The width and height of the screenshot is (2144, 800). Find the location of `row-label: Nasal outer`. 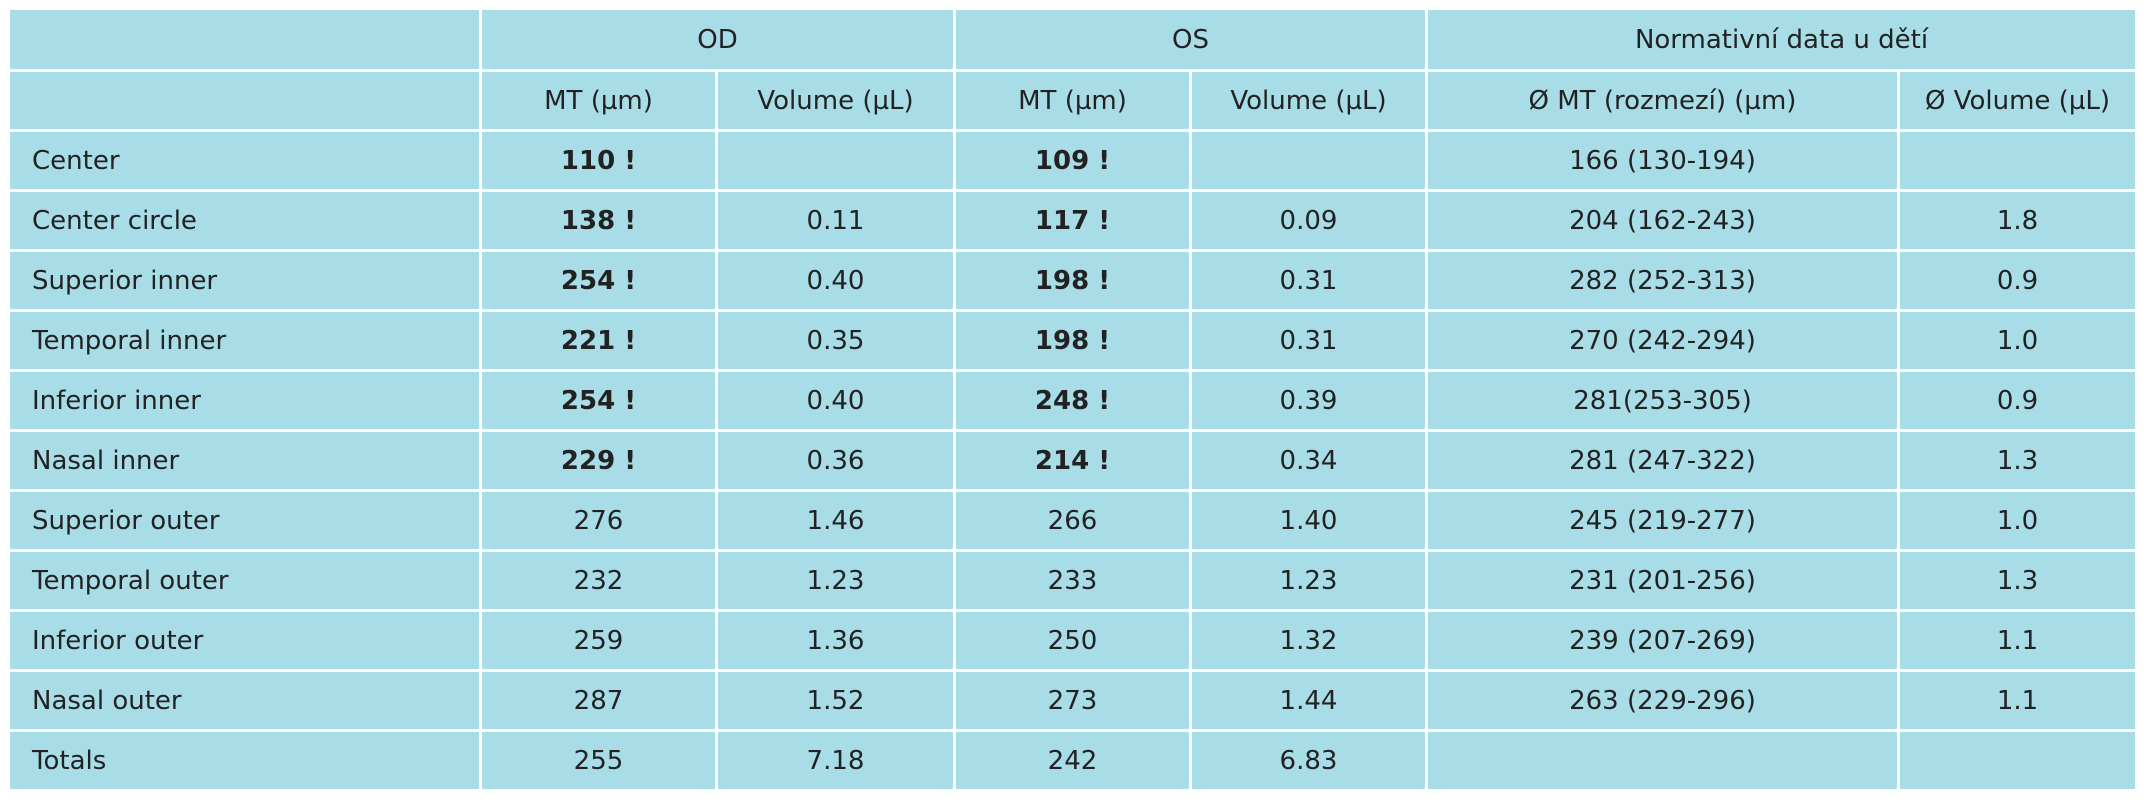

row-label: Nasal outer is located at coordinates (244, 700).